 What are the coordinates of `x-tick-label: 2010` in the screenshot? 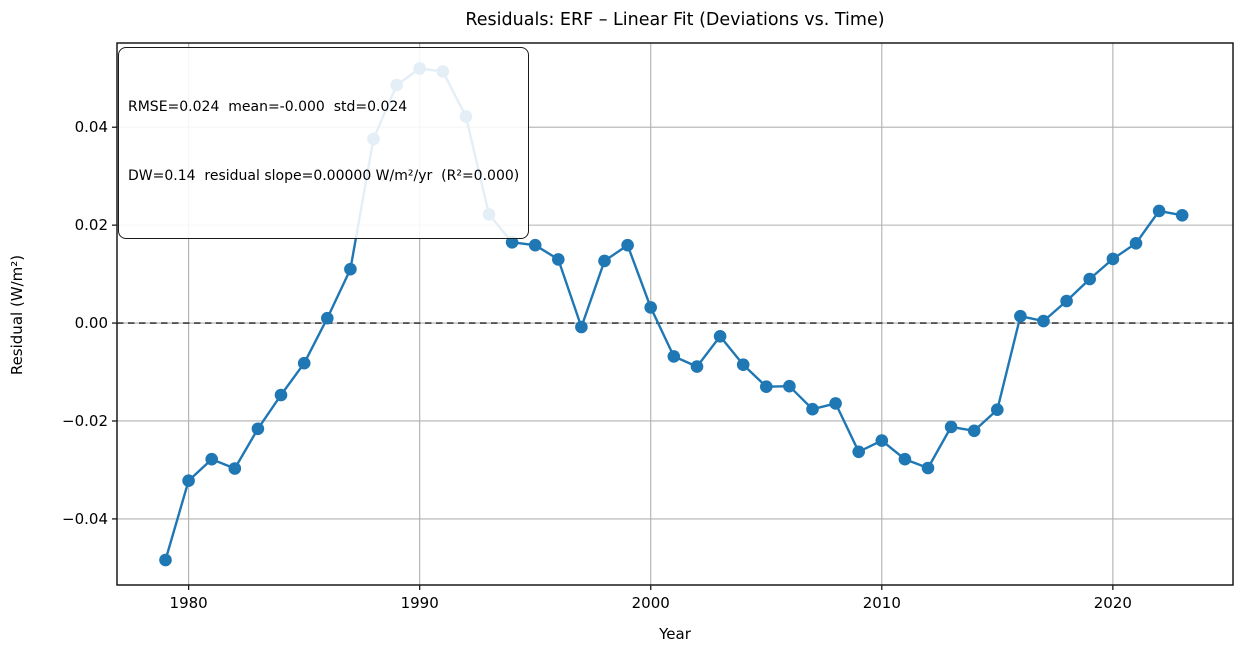 It's located at (882, 603).